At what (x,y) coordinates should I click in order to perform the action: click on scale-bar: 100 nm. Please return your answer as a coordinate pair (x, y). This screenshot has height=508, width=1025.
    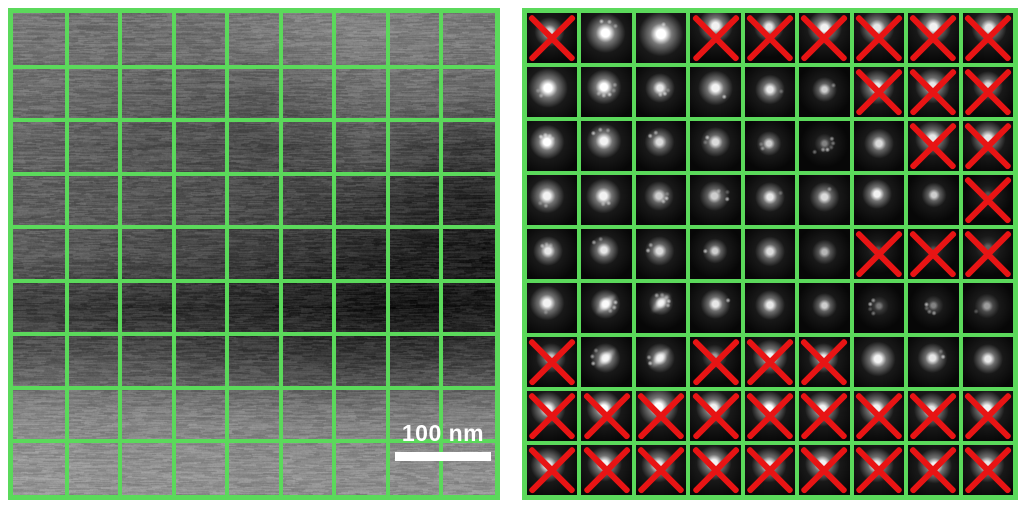
    Looking at the image, I should click on (443, 441).